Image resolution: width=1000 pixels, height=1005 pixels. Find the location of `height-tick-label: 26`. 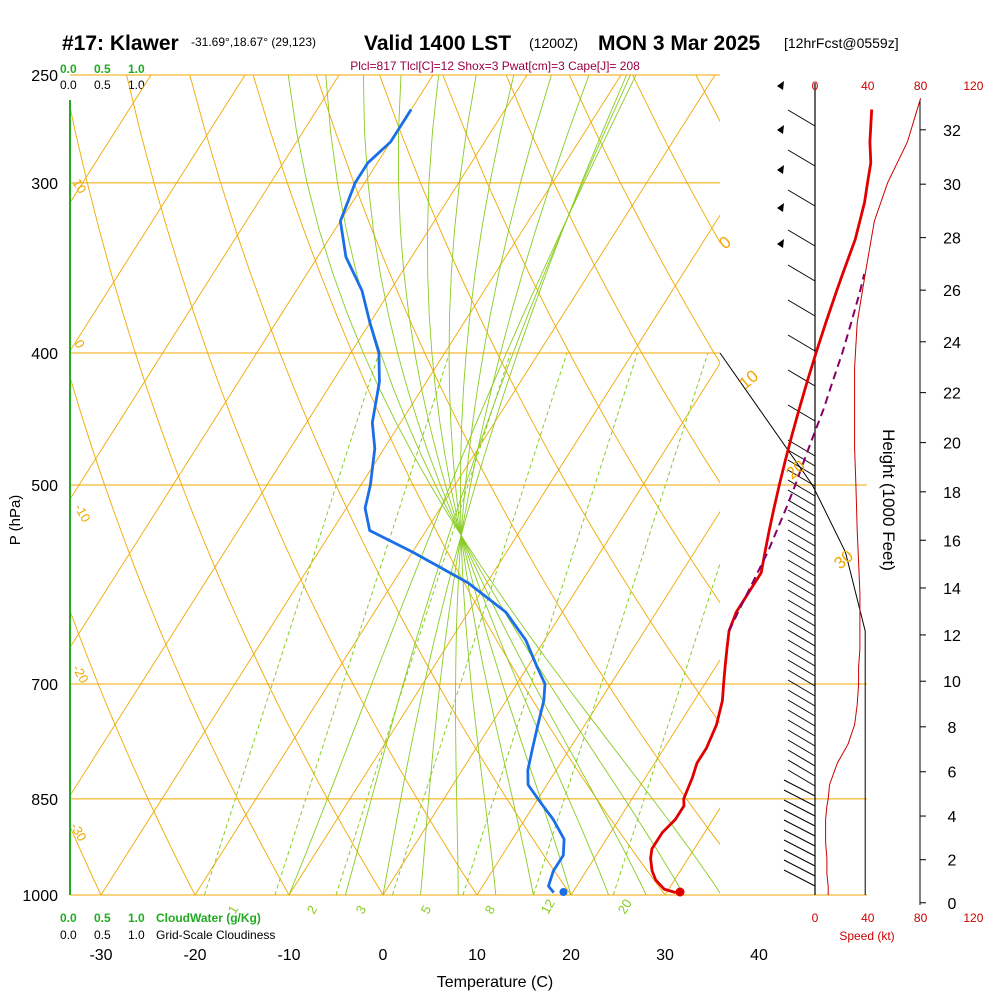

height-tick-label: 26 is located at coordinates (952, 291).